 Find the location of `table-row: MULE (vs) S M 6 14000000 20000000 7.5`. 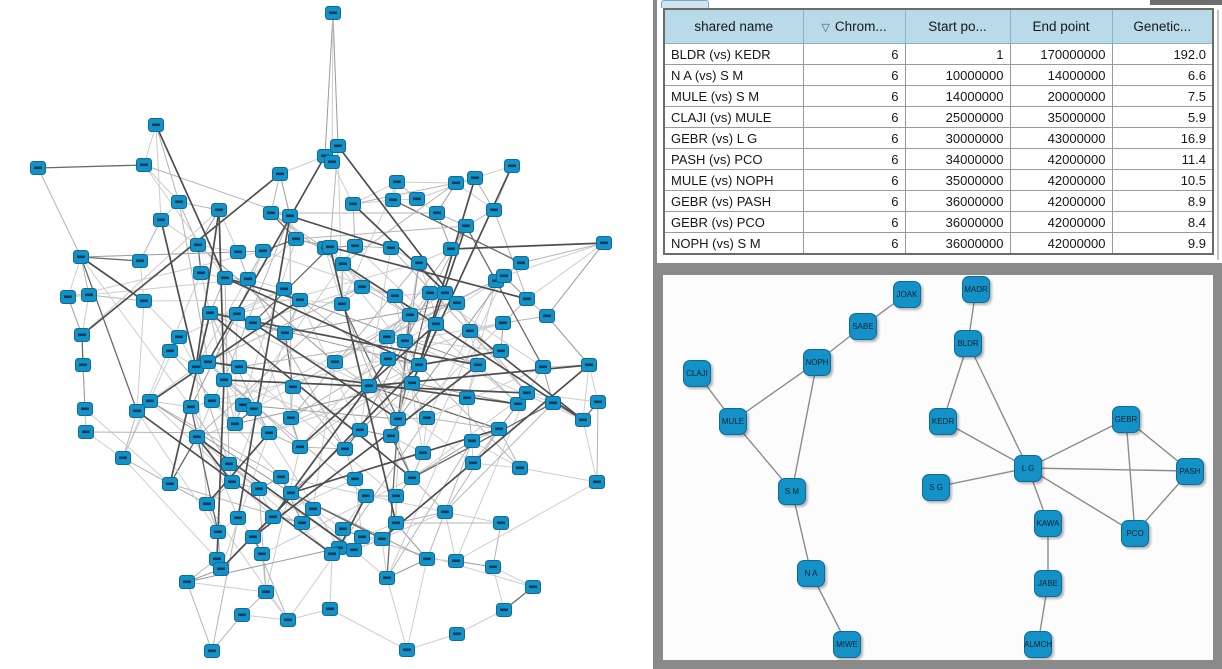

table-row: MULE (vs) S M 6 14000000 20000000 7.5 is located at coordinates (938, 96).